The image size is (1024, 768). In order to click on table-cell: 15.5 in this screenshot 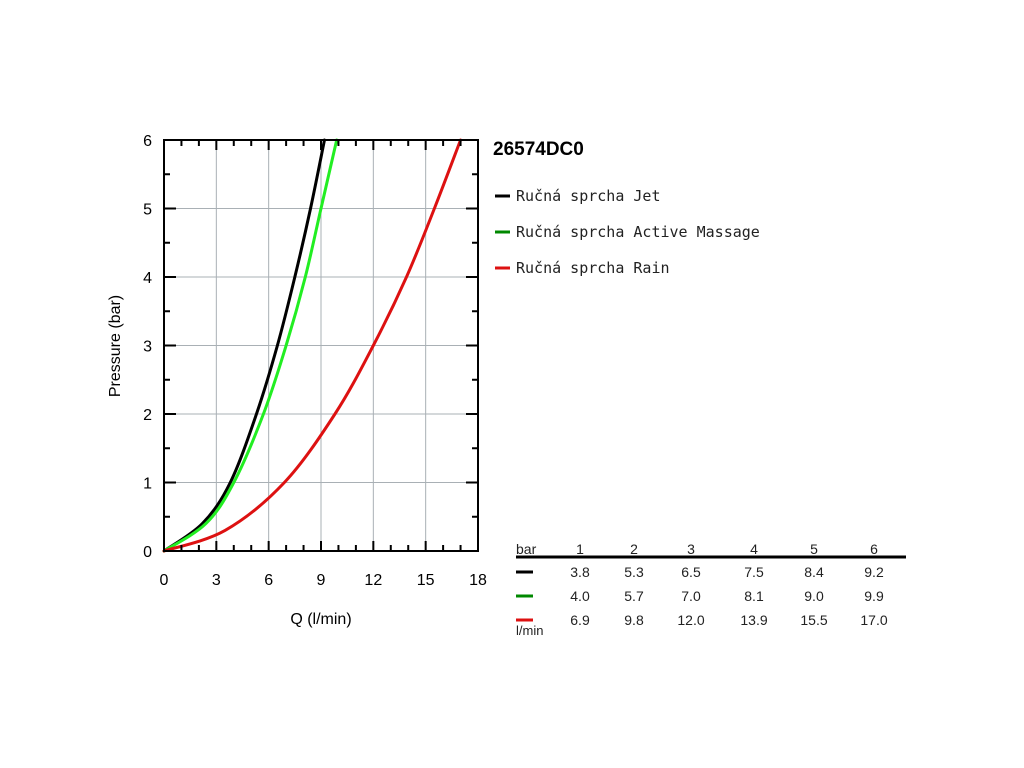, I will do `click(813, 620)`.